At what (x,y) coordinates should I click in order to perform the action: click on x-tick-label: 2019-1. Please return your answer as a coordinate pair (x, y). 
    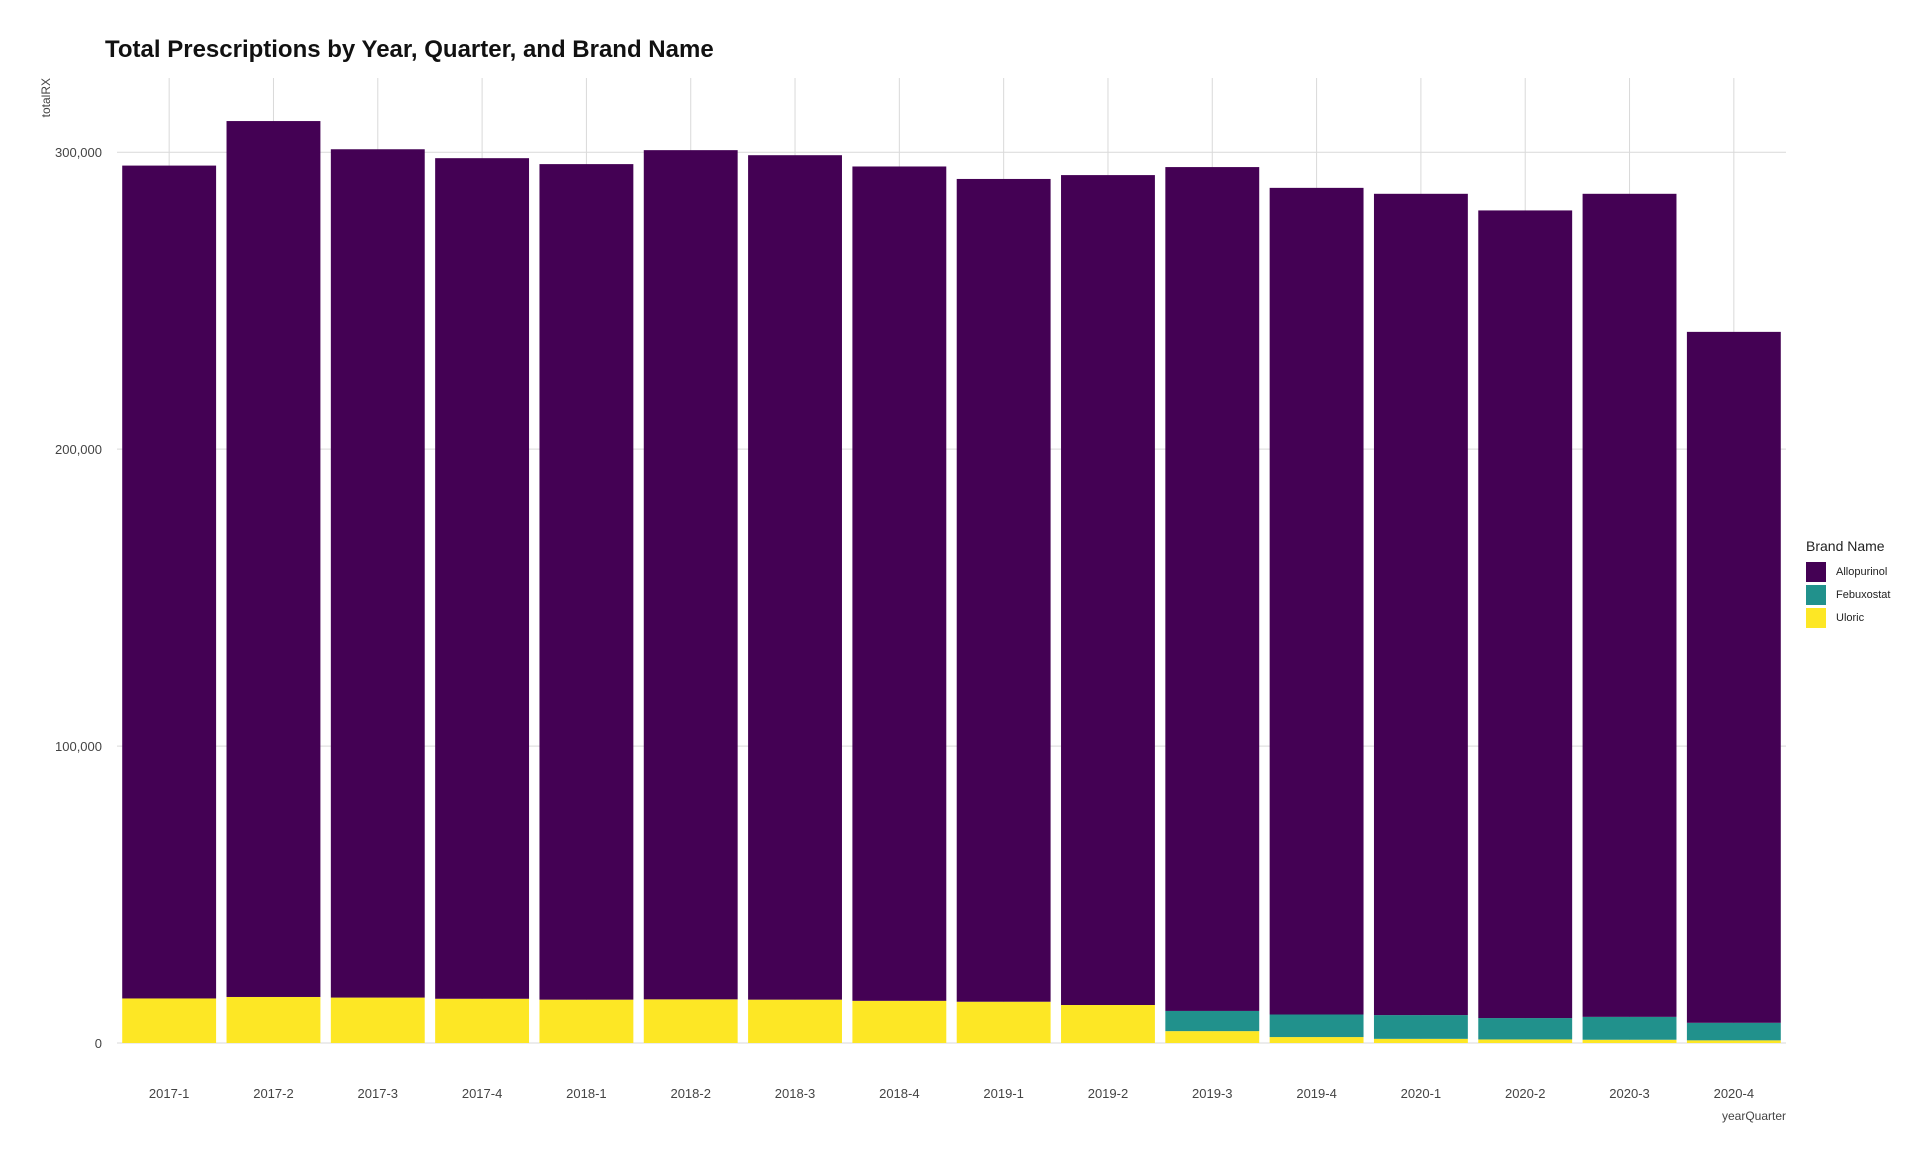
    Looking at the image, I should click on (1003, 1093).